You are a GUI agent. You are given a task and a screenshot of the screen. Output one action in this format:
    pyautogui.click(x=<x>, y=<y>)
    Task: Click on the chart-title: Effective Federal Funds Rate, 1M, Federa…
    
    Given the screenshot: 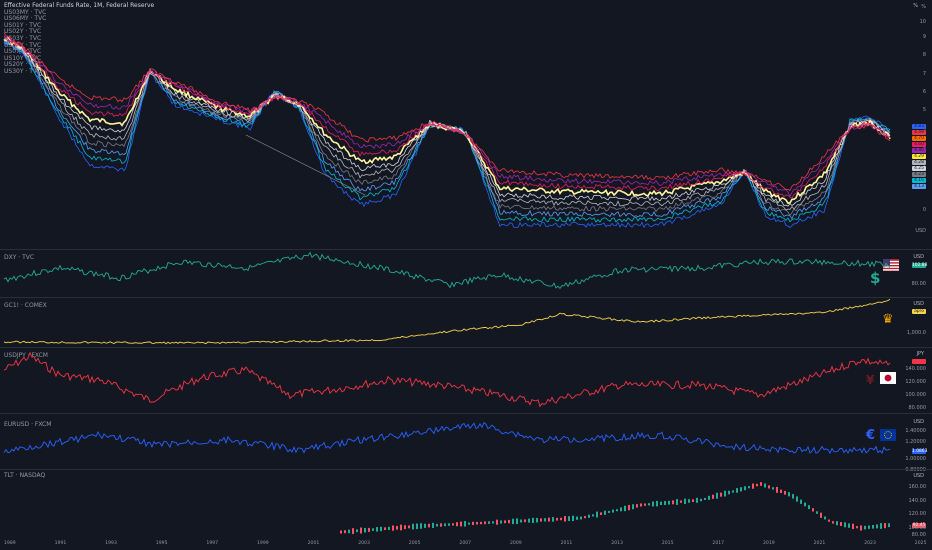 What is the action you would take?
    pyautogui.click(x=79, y=5)
    